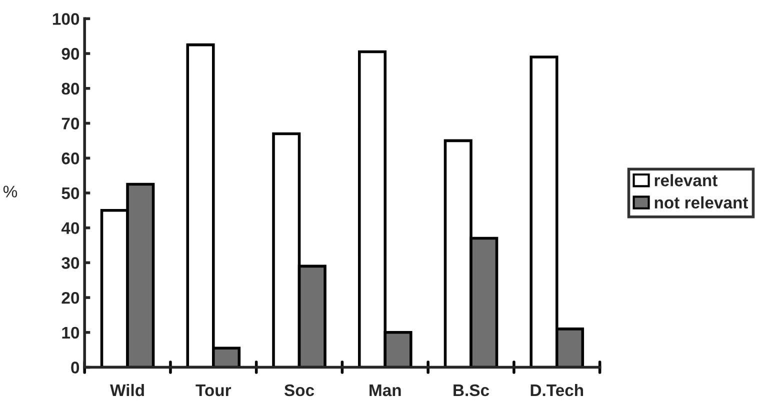  I want to click on legend-label: not relevant, so click(701, 202).